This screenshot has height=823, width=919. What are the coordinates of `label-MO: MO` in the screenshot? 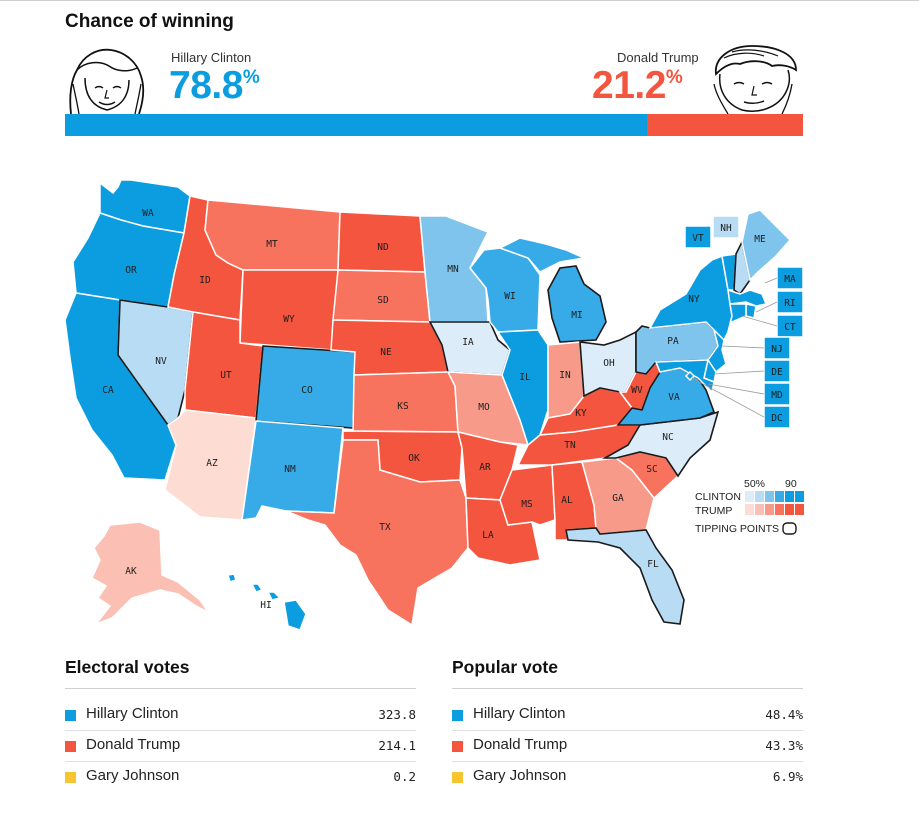 It's located at (484, 407).